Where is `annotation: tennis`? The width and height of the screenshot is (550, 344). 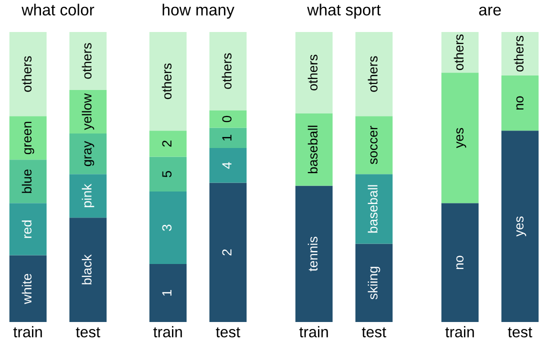 annotation: tennis is located at coordinates (313, 254).